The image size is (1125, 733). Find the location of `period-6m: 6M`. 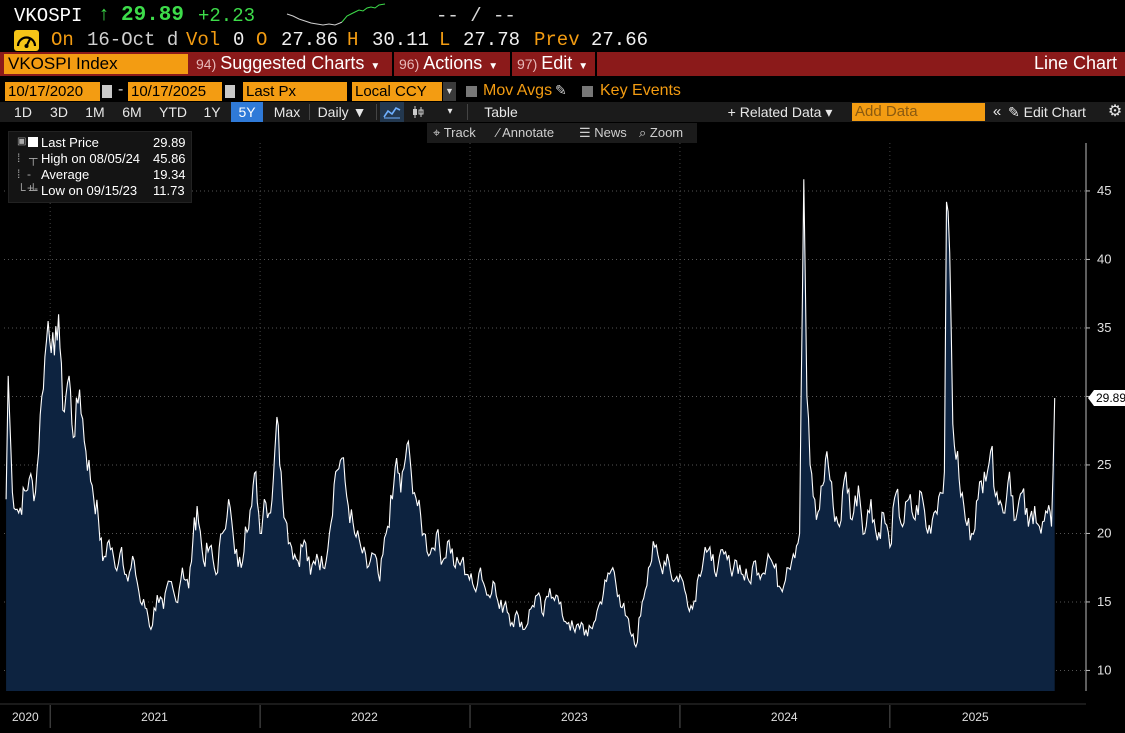

period-6m: 6M is located at coordinates (132, 112).